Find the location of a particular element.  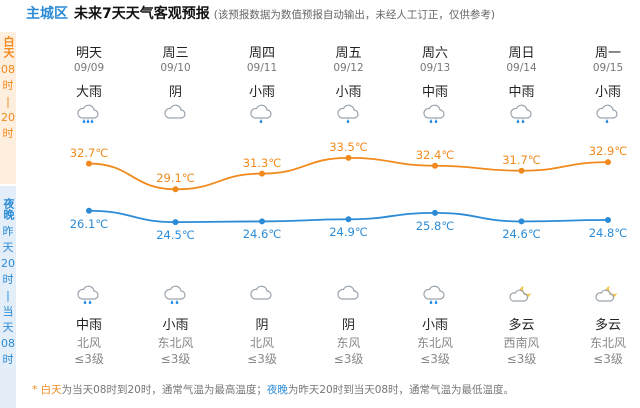

footer-night-term: 夜晚 is located at coordinates (277, 390).